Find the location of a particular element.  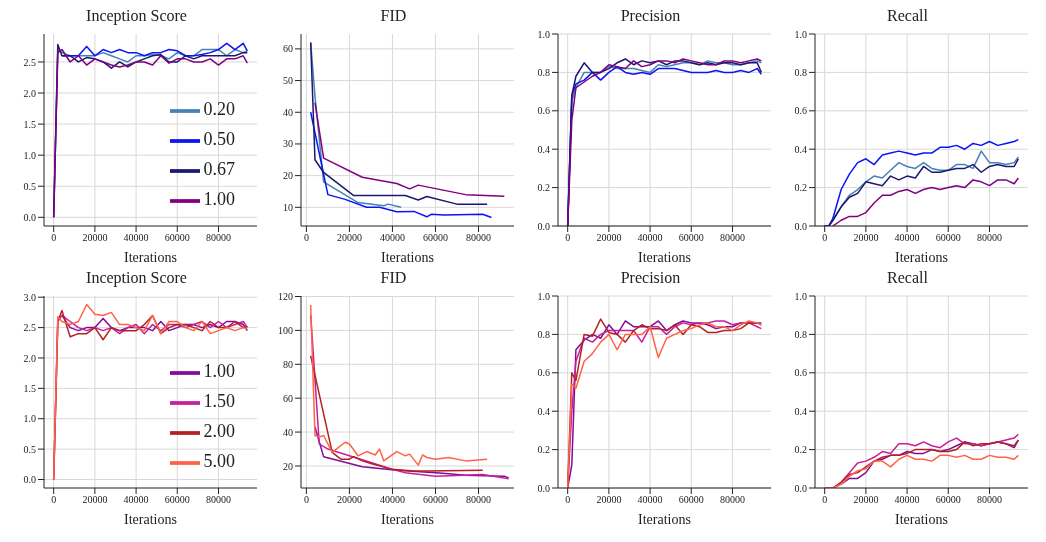

legend-label: 5.00 is located at coordinates (219, 460).